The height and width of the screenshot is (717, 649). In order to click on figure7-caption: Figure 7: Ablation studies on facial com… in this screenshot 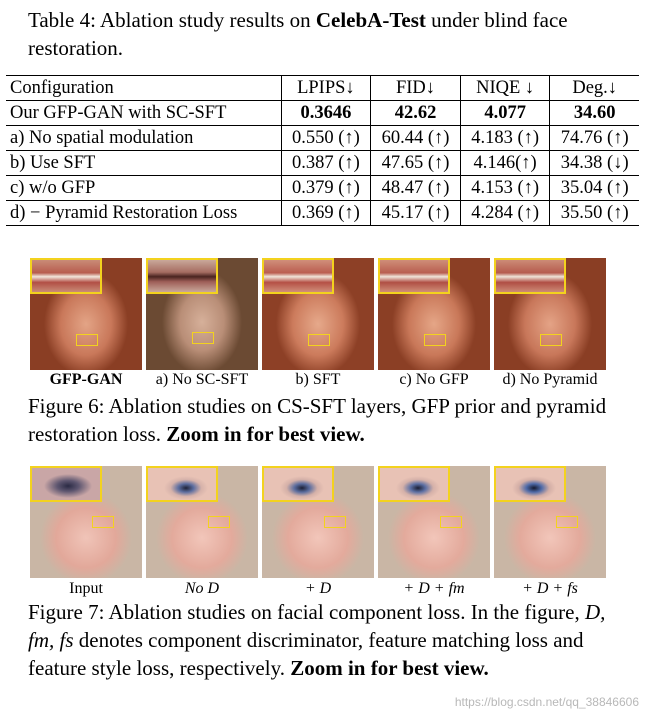, I will do `click(328, 640)`.